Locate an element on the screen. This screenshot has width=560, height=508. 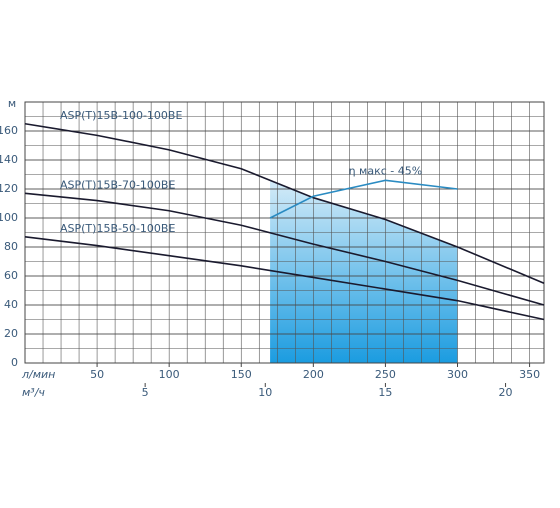
x2-tick-label: 10 is located at coordinates (265, 392).